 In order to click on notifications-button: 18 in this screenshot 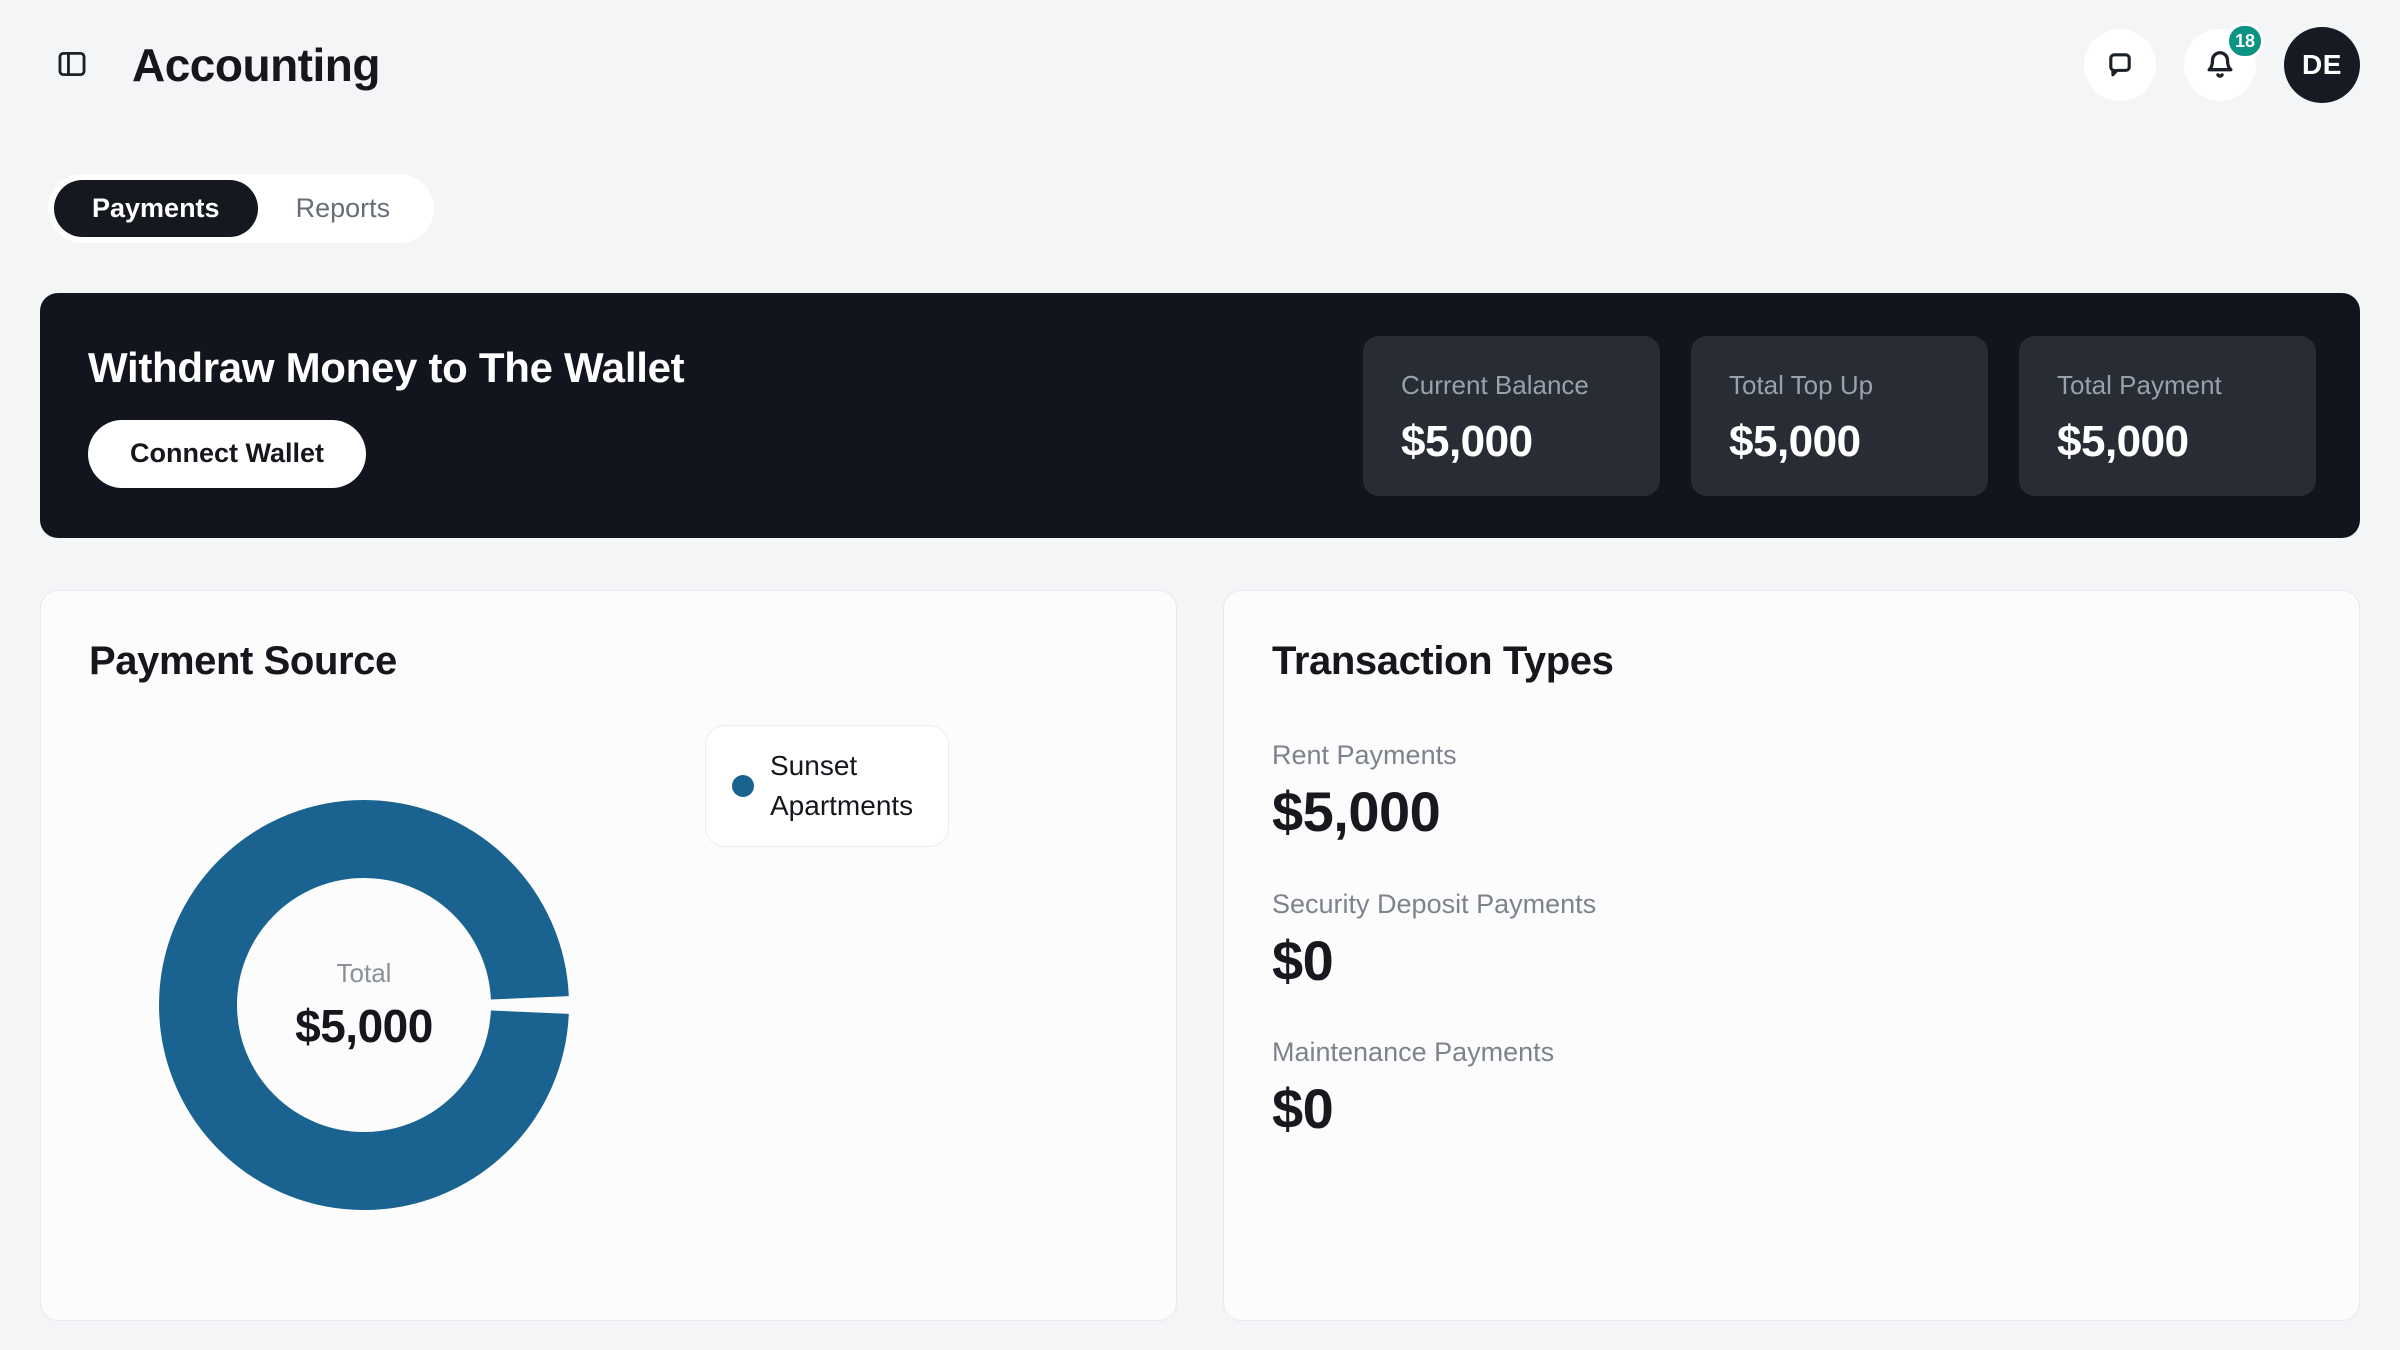, I will do `click(2224, 62)`.